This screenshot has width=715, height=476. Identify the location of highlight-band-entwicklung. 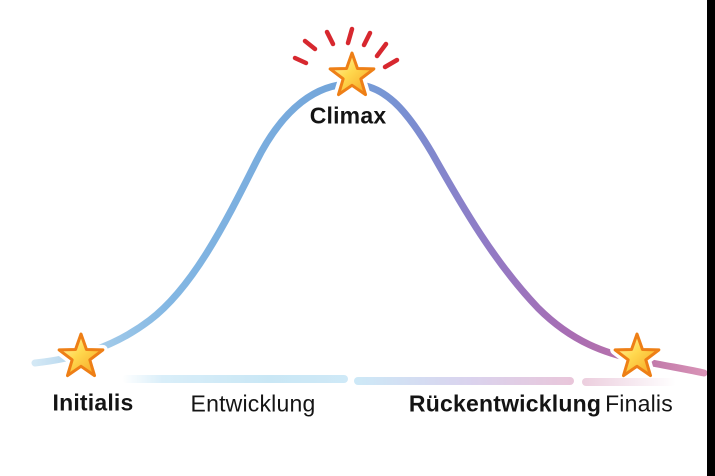
(235, 379).